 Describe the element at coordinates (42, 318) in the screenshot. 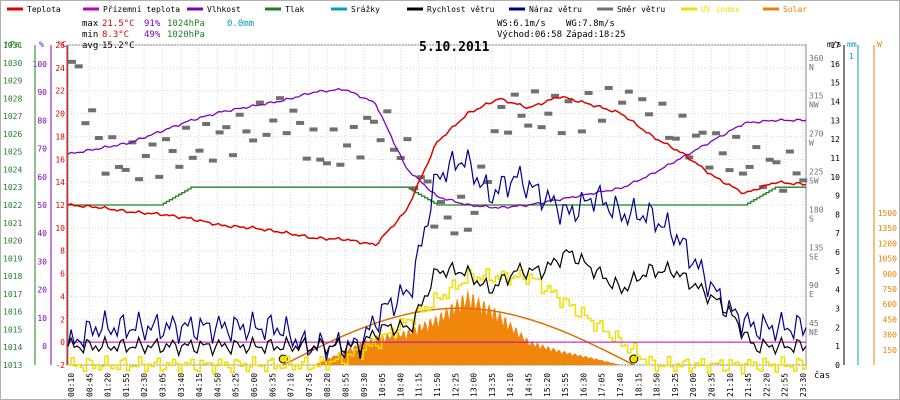

I see `pct-tick-label: 10` at that location.